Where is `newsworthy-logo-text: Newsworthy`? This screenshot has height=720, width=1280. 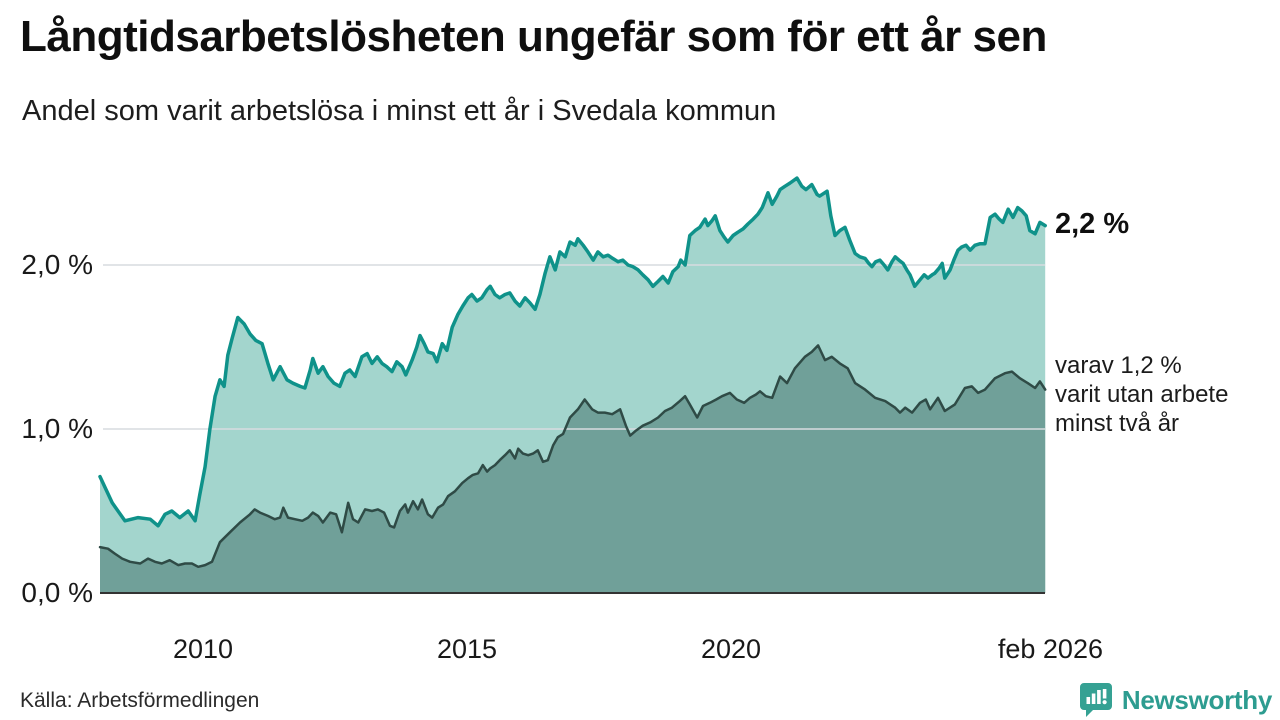 newsworthy-logo-text: Newsworthy is located at coordinates (1196, 699).